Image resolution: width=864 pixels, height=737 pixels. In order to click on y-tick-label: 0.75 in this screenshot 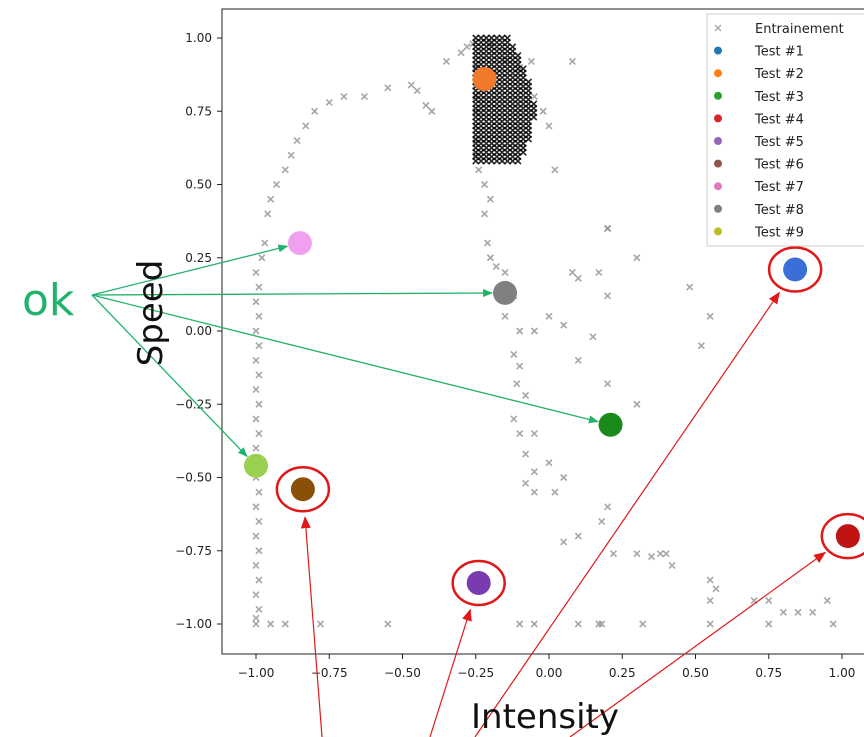, I will do `click(198, 111)`.